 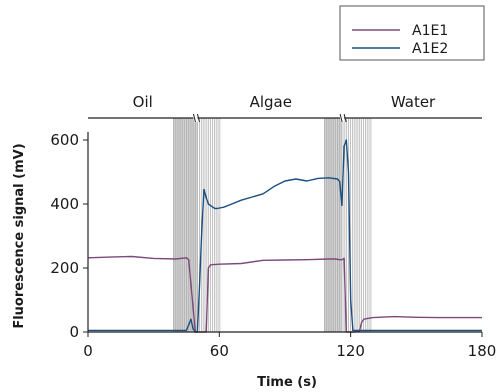 What do you see at coordinates (74, 332) in the screenshot?
I see `y-tick-label: 0` at bounding box center [74, 332].